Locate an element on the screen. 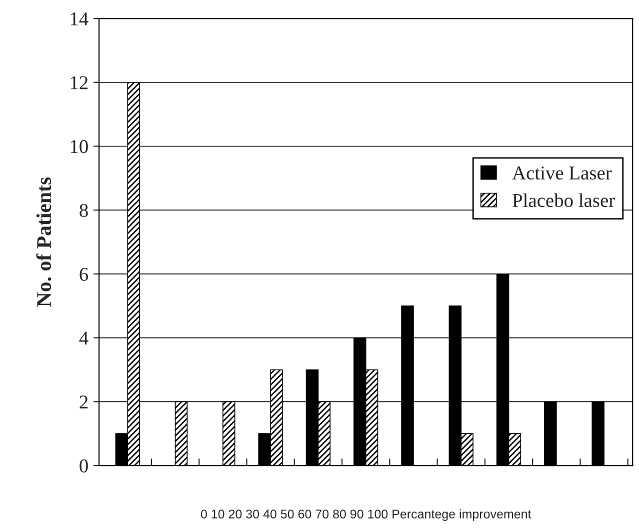  y-tick-label: 14 is located at coordinates (79, 19).